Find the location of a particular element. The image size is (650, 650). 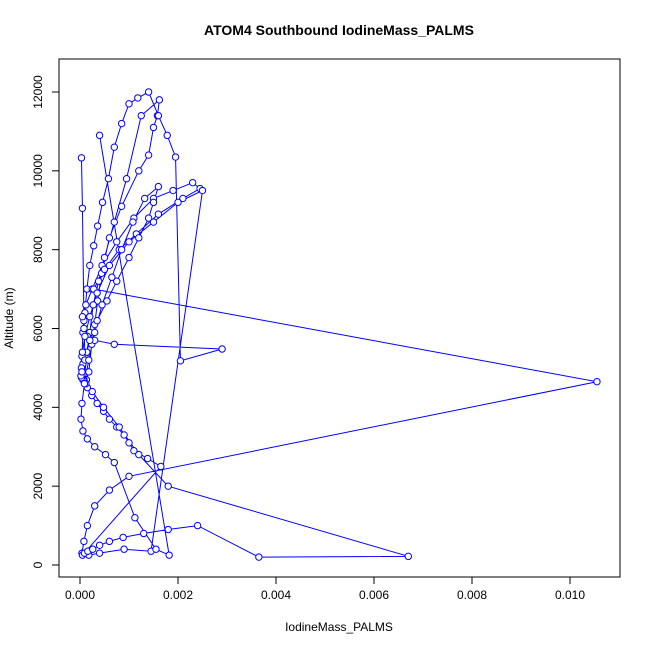

x-axis-label: IodineMass_PALMS is located at coordinates (339, 627).